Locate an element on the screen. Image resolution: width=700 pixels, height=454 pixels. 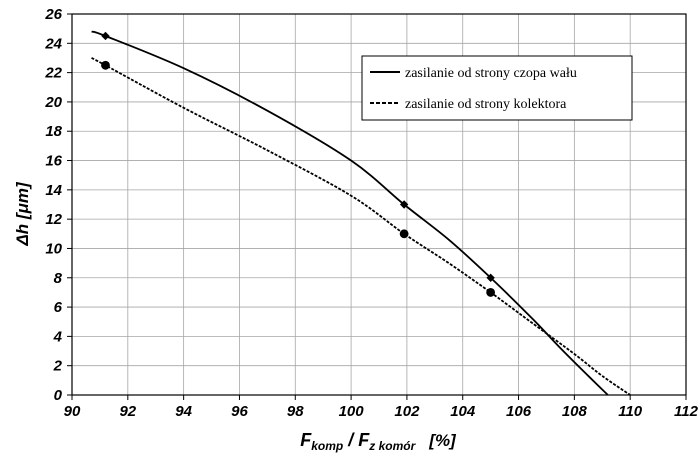
legend-label-czopa: zasilanie od strony czopa wału is located at coordinates (491, 73).